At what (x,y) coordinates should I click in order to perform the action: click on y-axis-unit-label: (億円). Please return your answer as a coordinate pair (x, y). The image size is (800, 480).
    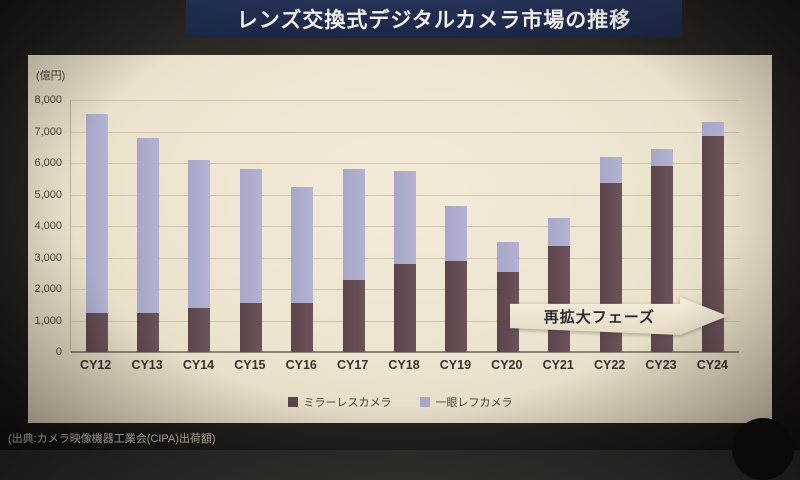
    Looking at the image, I should click on (51, 76).